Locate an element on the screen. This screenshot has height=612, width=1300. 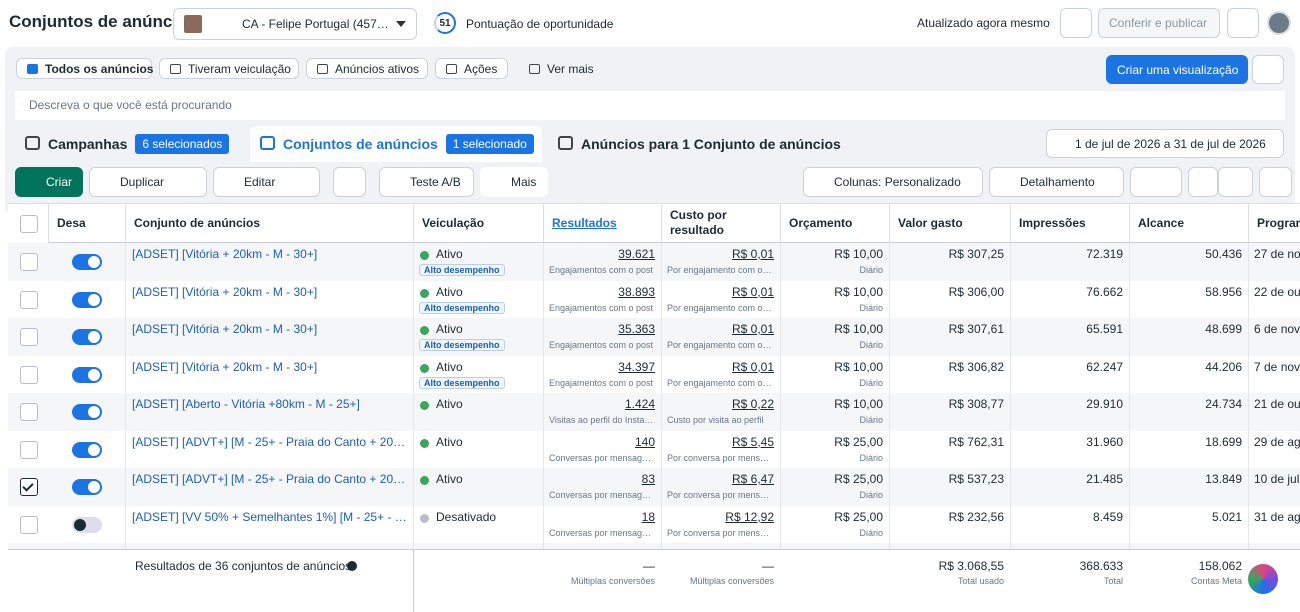
filter-button: Todos os anúncios is located at coordinates (84, 68).